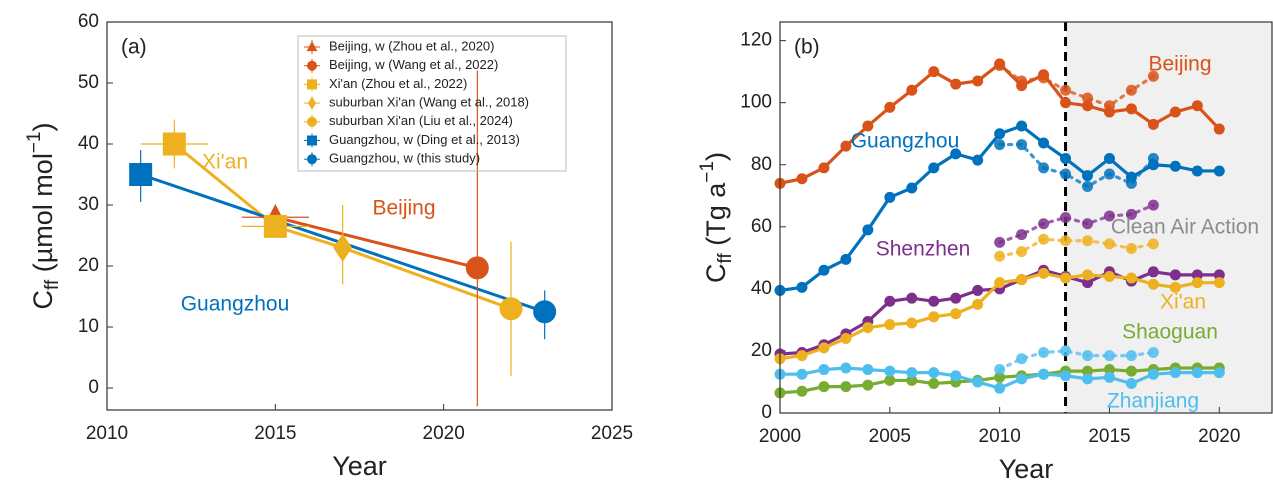 This screenshot has height=486, width=1273. What do you see at coordinates (761, 350) in the screenshot?
I see `y-tick-label: 20` at bounding box center [761, 350].